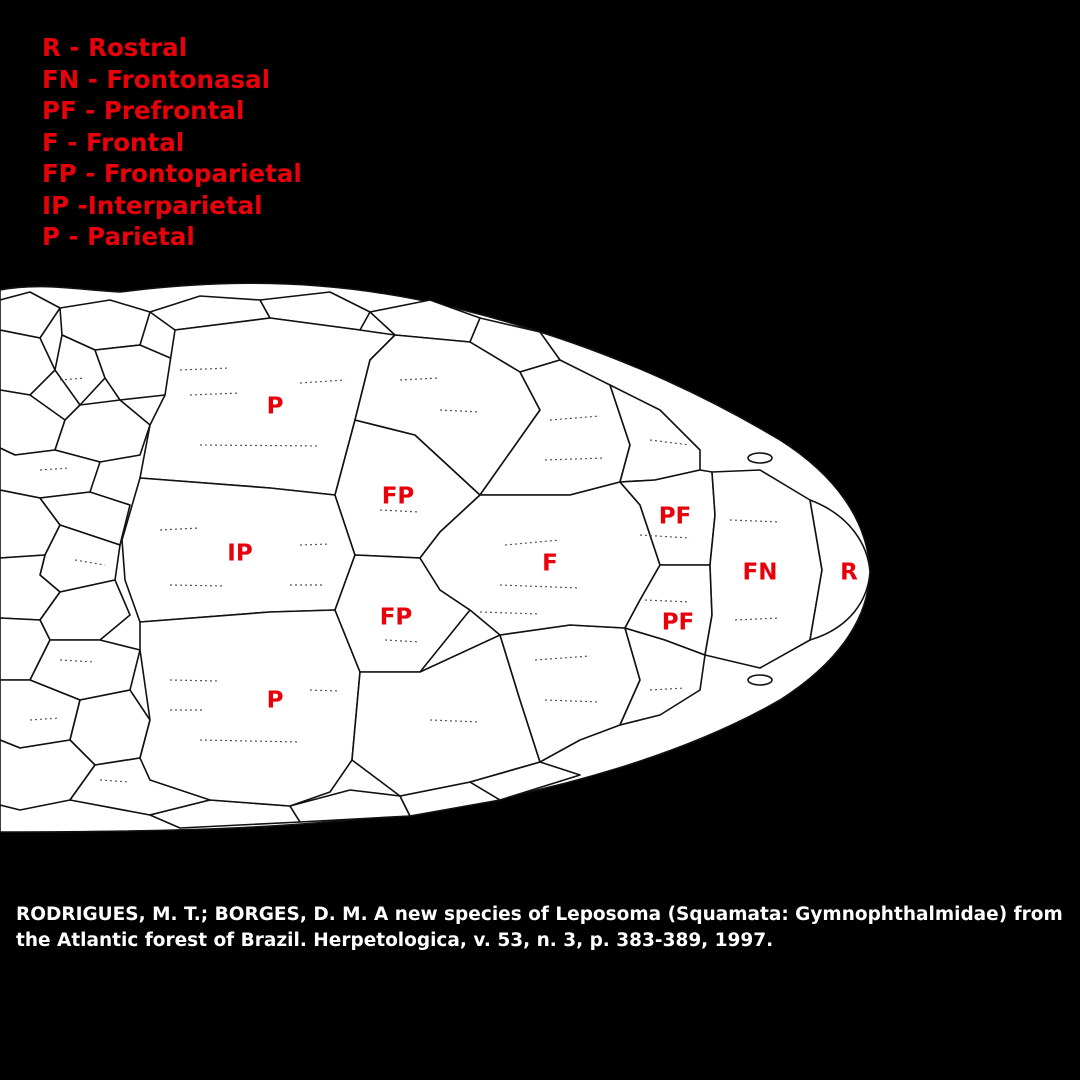  Describe the element at coordinates (678, 623) in the screenshot. I see `label-prefrontal-lower: PF` at that location.